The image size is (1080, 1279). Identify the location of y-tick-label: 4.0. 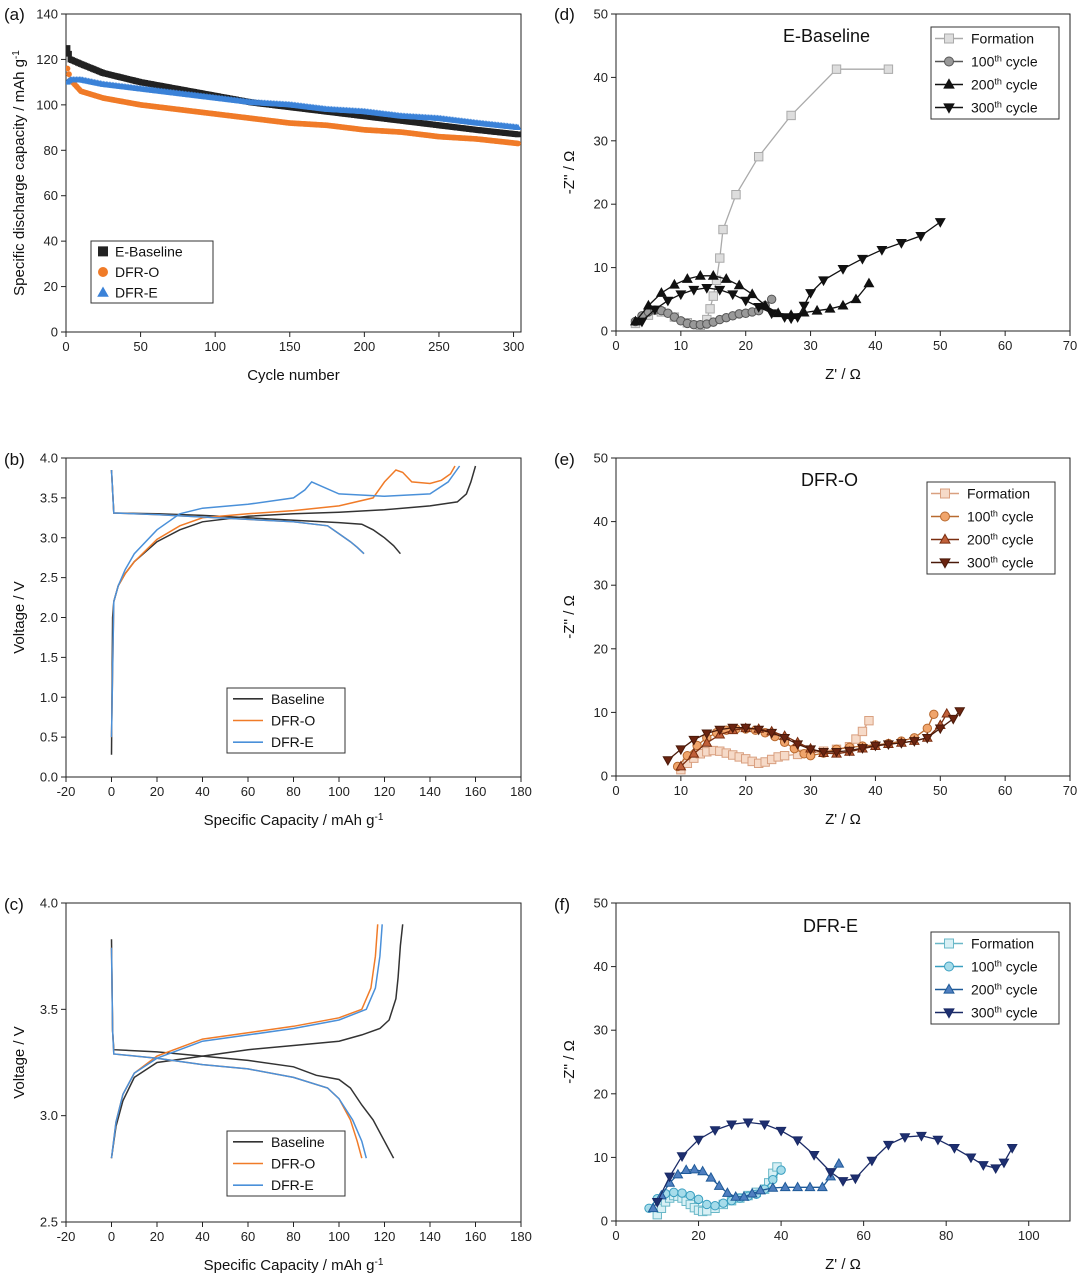
(49, 458).